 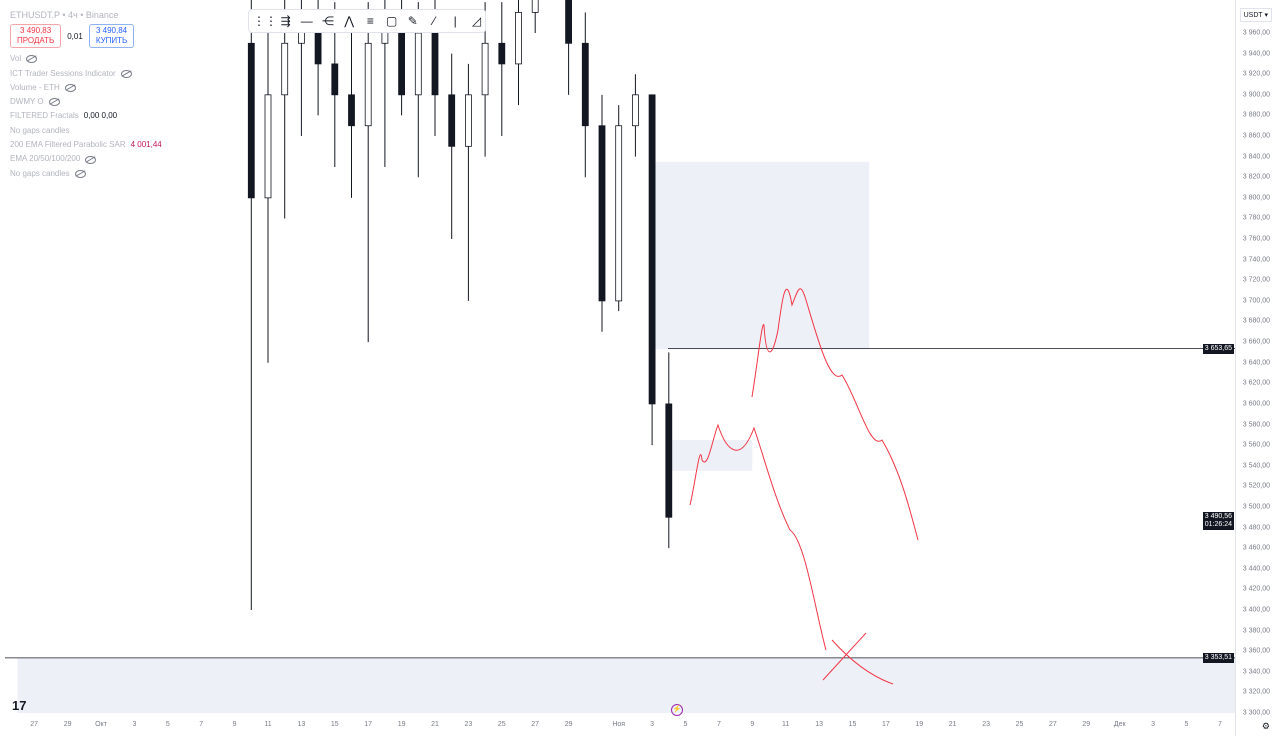 What do you see at coordinates (40, 173) in the screenshot?
I see `indicator-name: No gaps candles` at bounding box center [40, 173].